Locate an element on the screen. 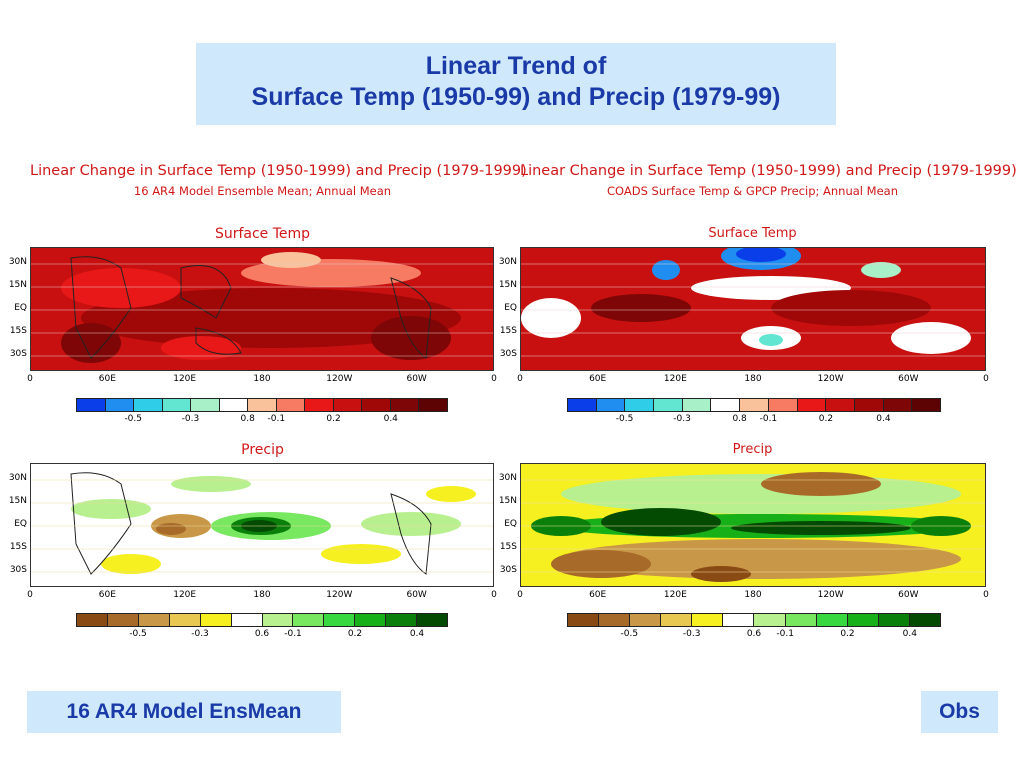 This screenshot has width=1024, height=768. lon-label-model-precip: 120W is located at coordinates (339, 595).